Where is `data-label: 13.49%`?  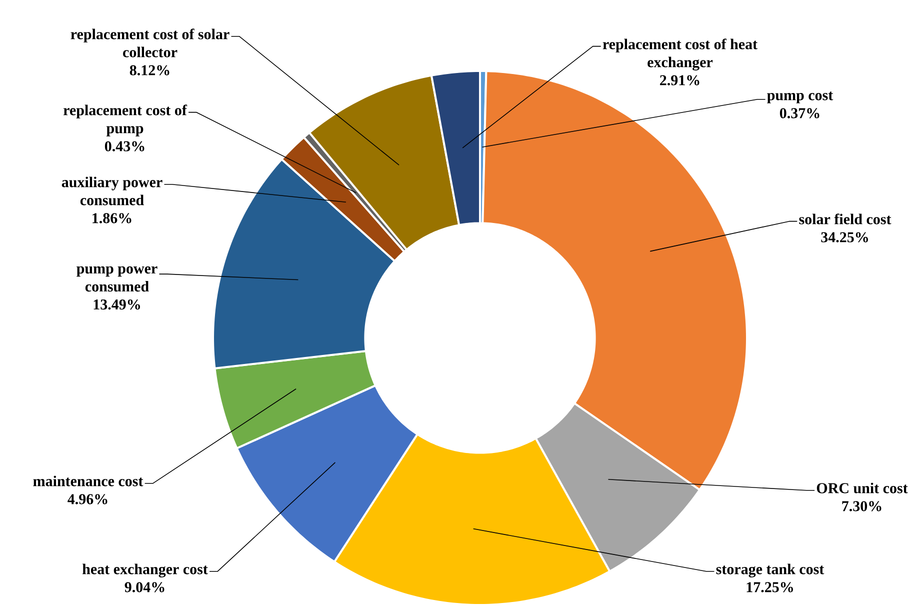 data-label: 13.49% is located at coordinates (117, 304).